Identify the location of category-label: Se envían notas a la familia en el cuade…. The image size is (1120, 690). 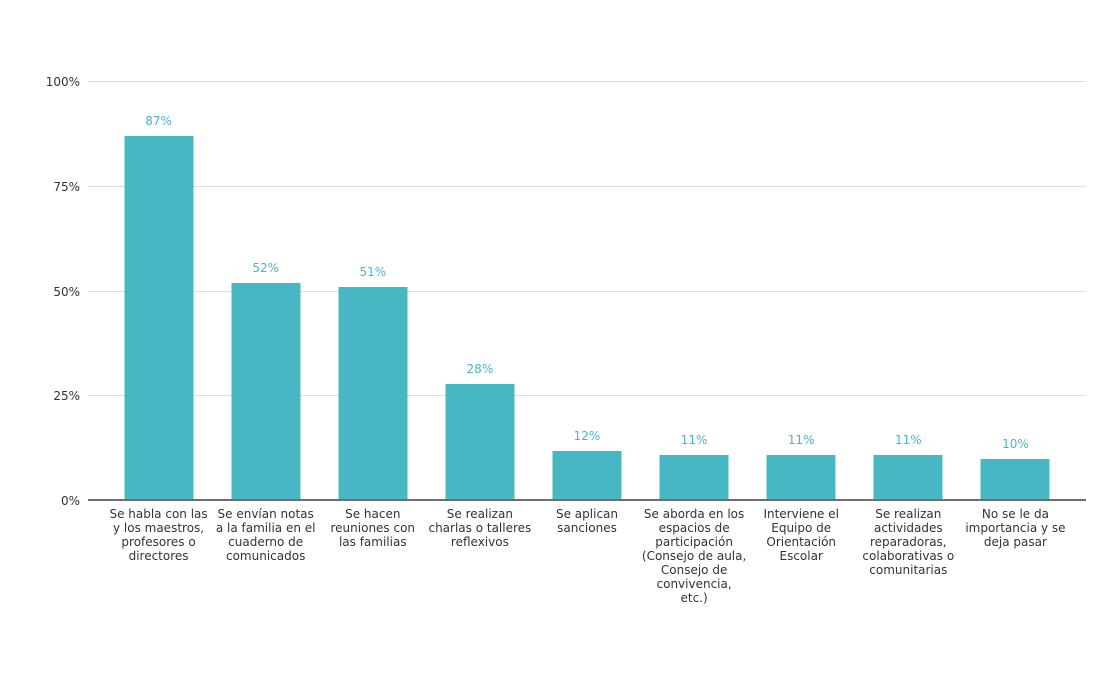
(265, 535).